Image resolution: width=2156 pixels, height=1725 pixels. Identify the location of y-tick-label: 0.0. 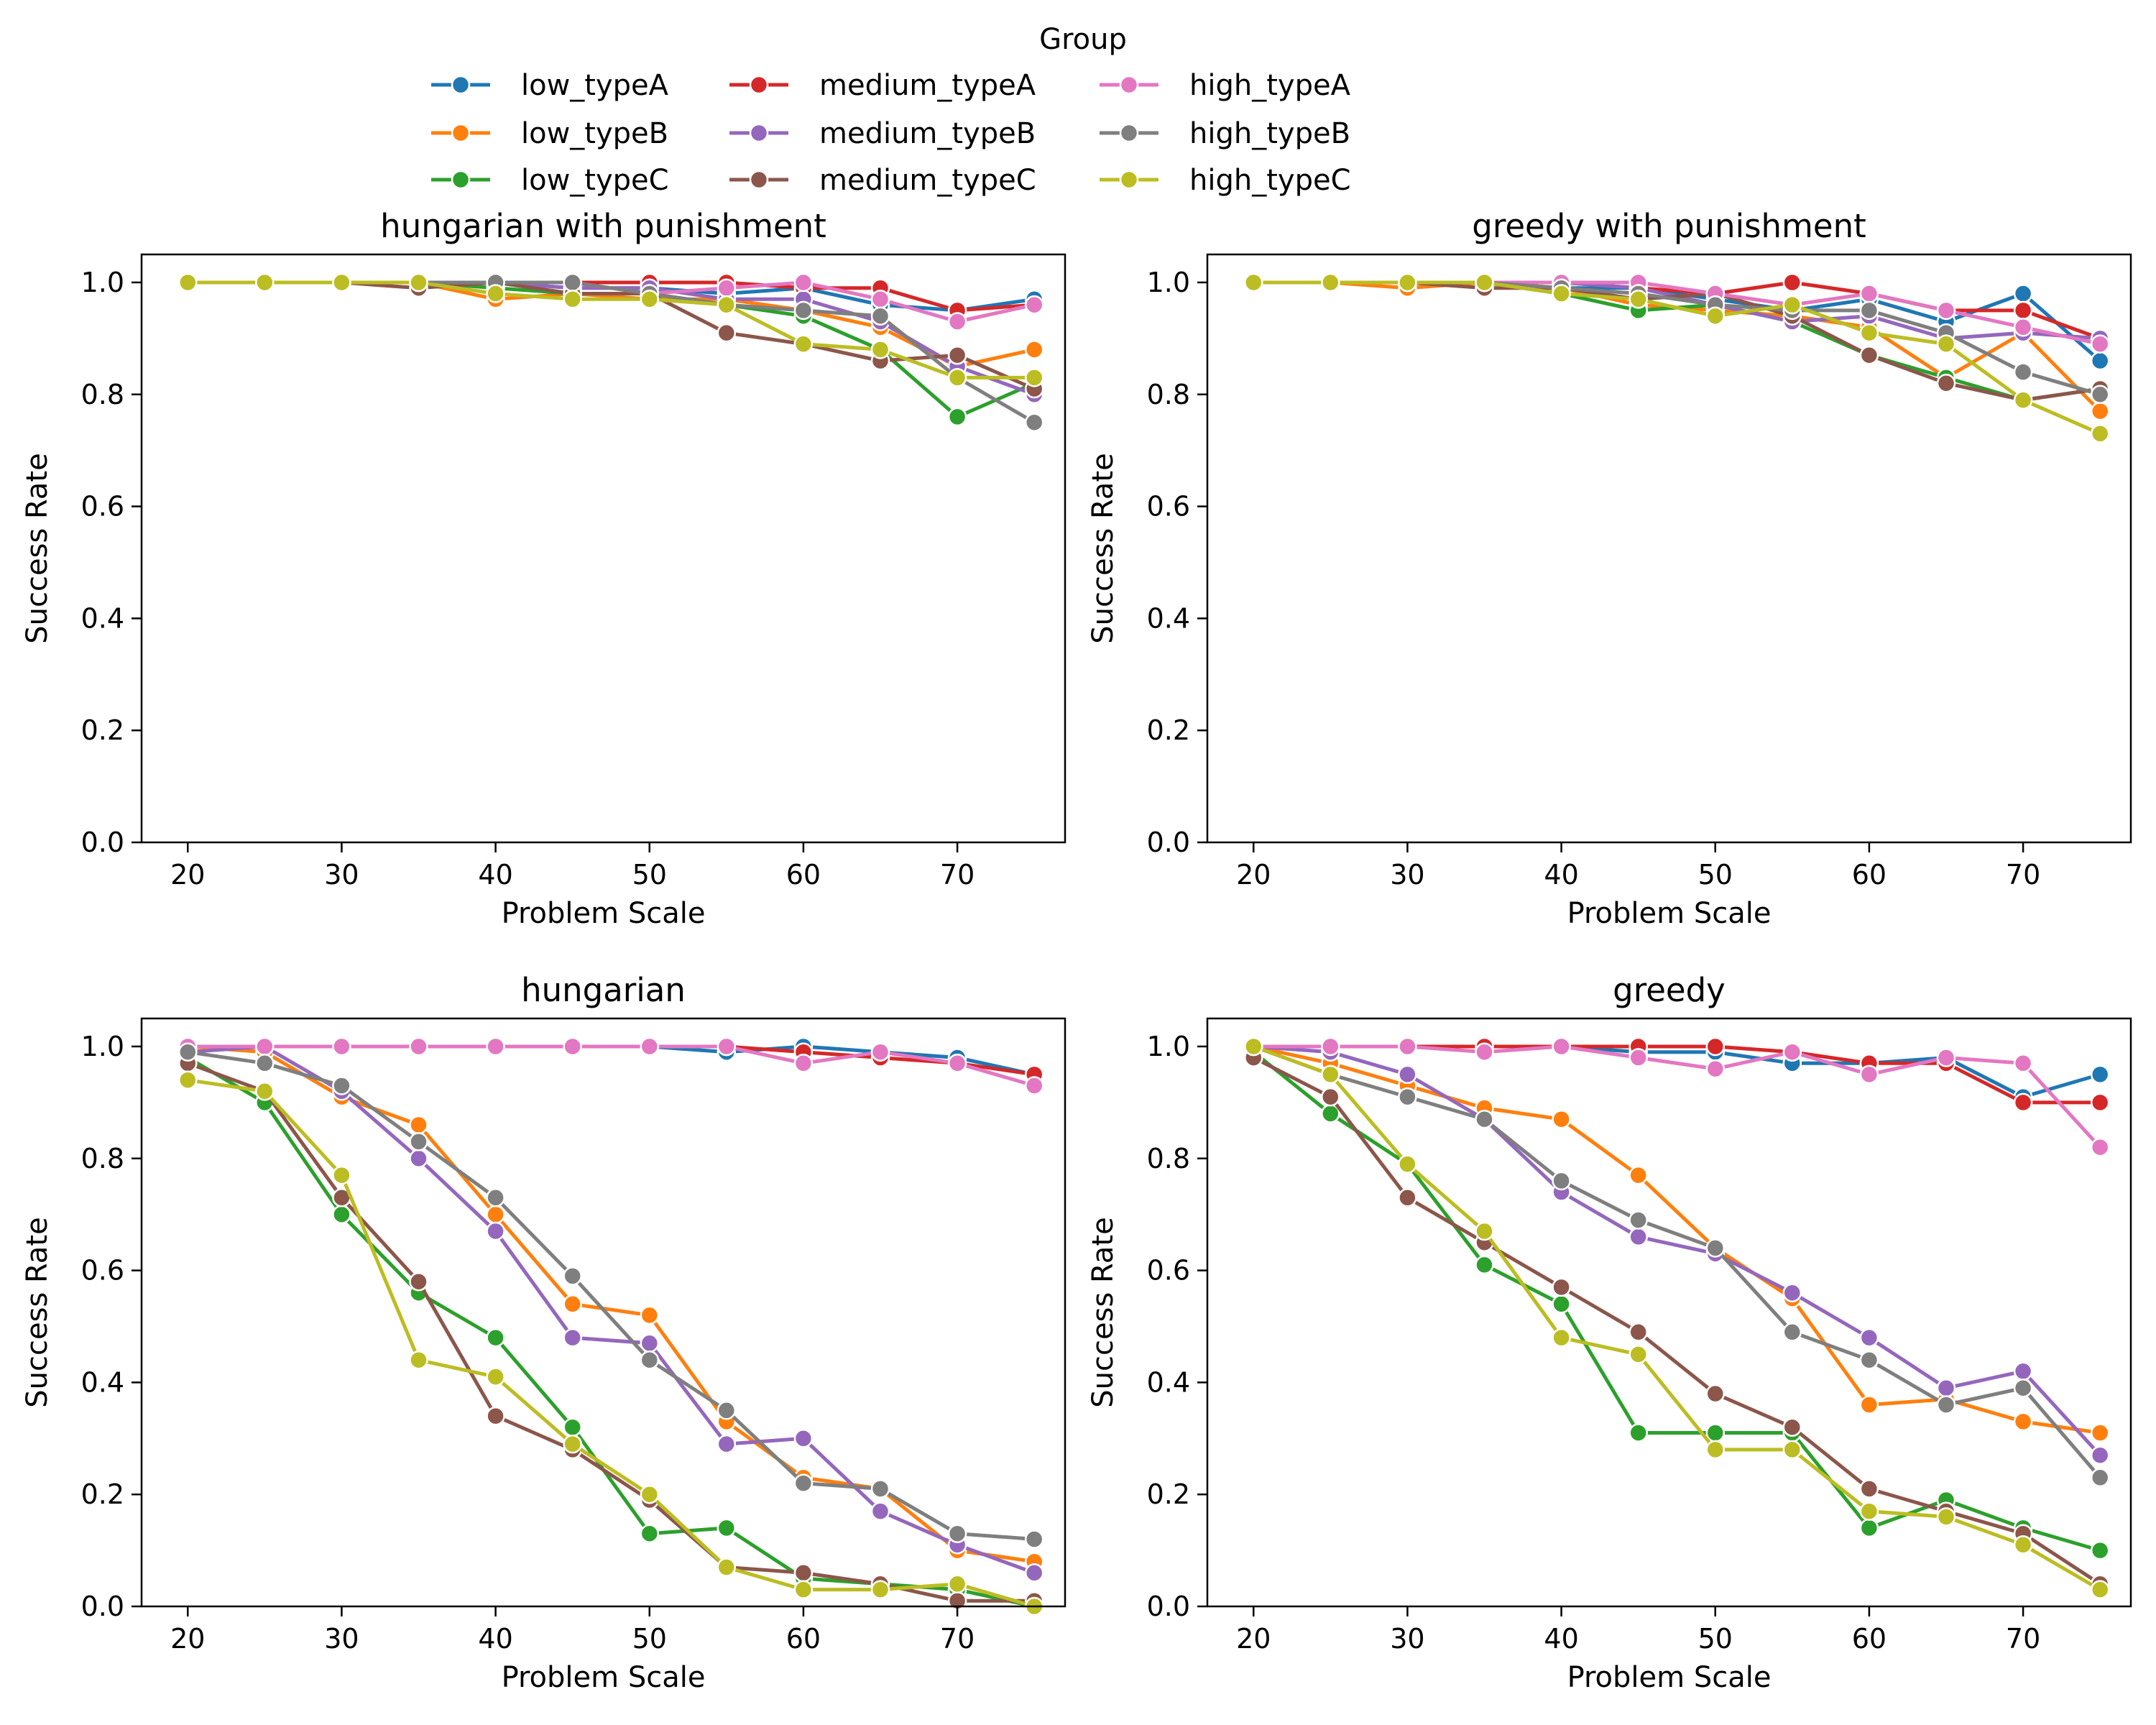
(1168, 842).